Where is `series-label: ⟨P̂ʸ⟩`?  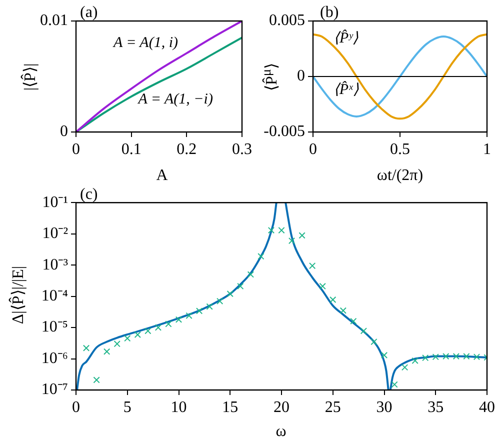 series-label: ⟨P̂ʸ⟩ is located at coordinates (346, 38).